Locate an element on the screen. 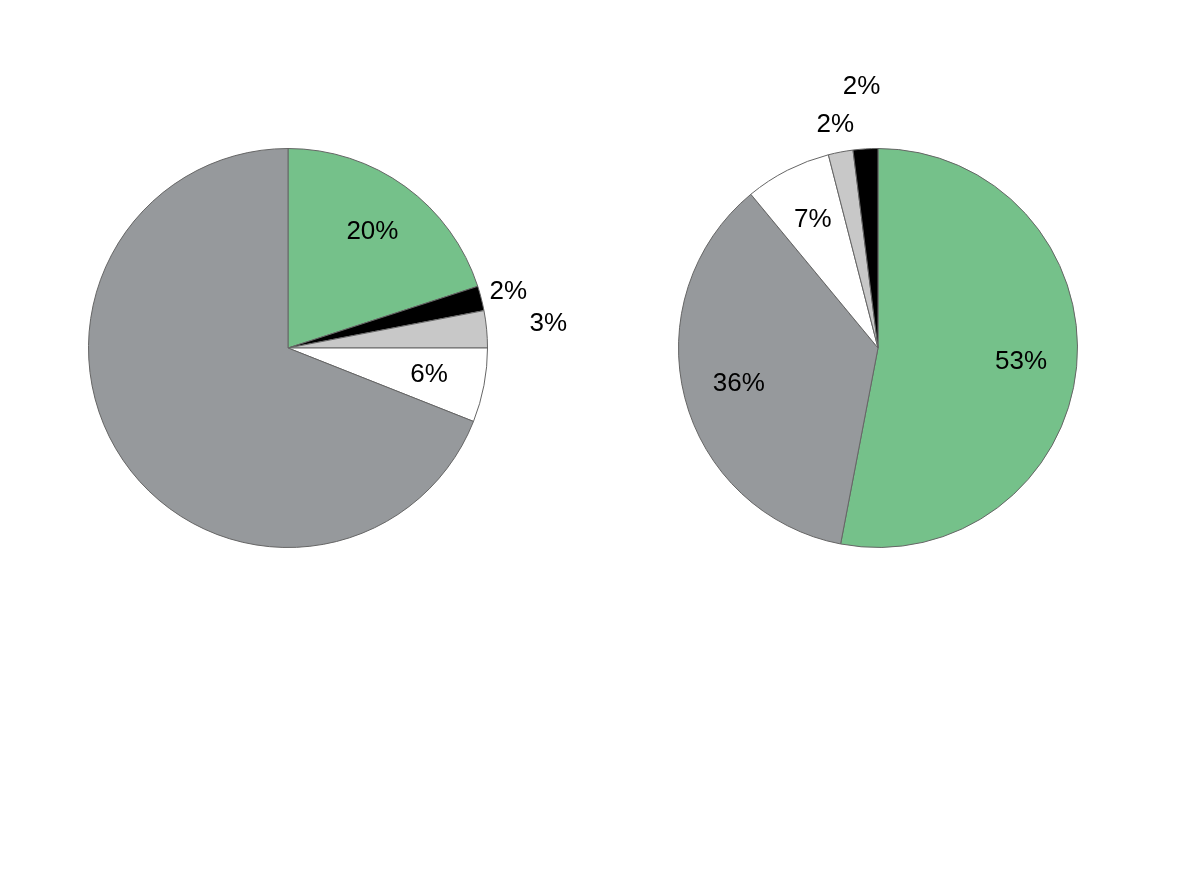 Image resolution: width=1177 pixels, height=877 pixels. data-label: 3% is located at coordinates (548, 321).